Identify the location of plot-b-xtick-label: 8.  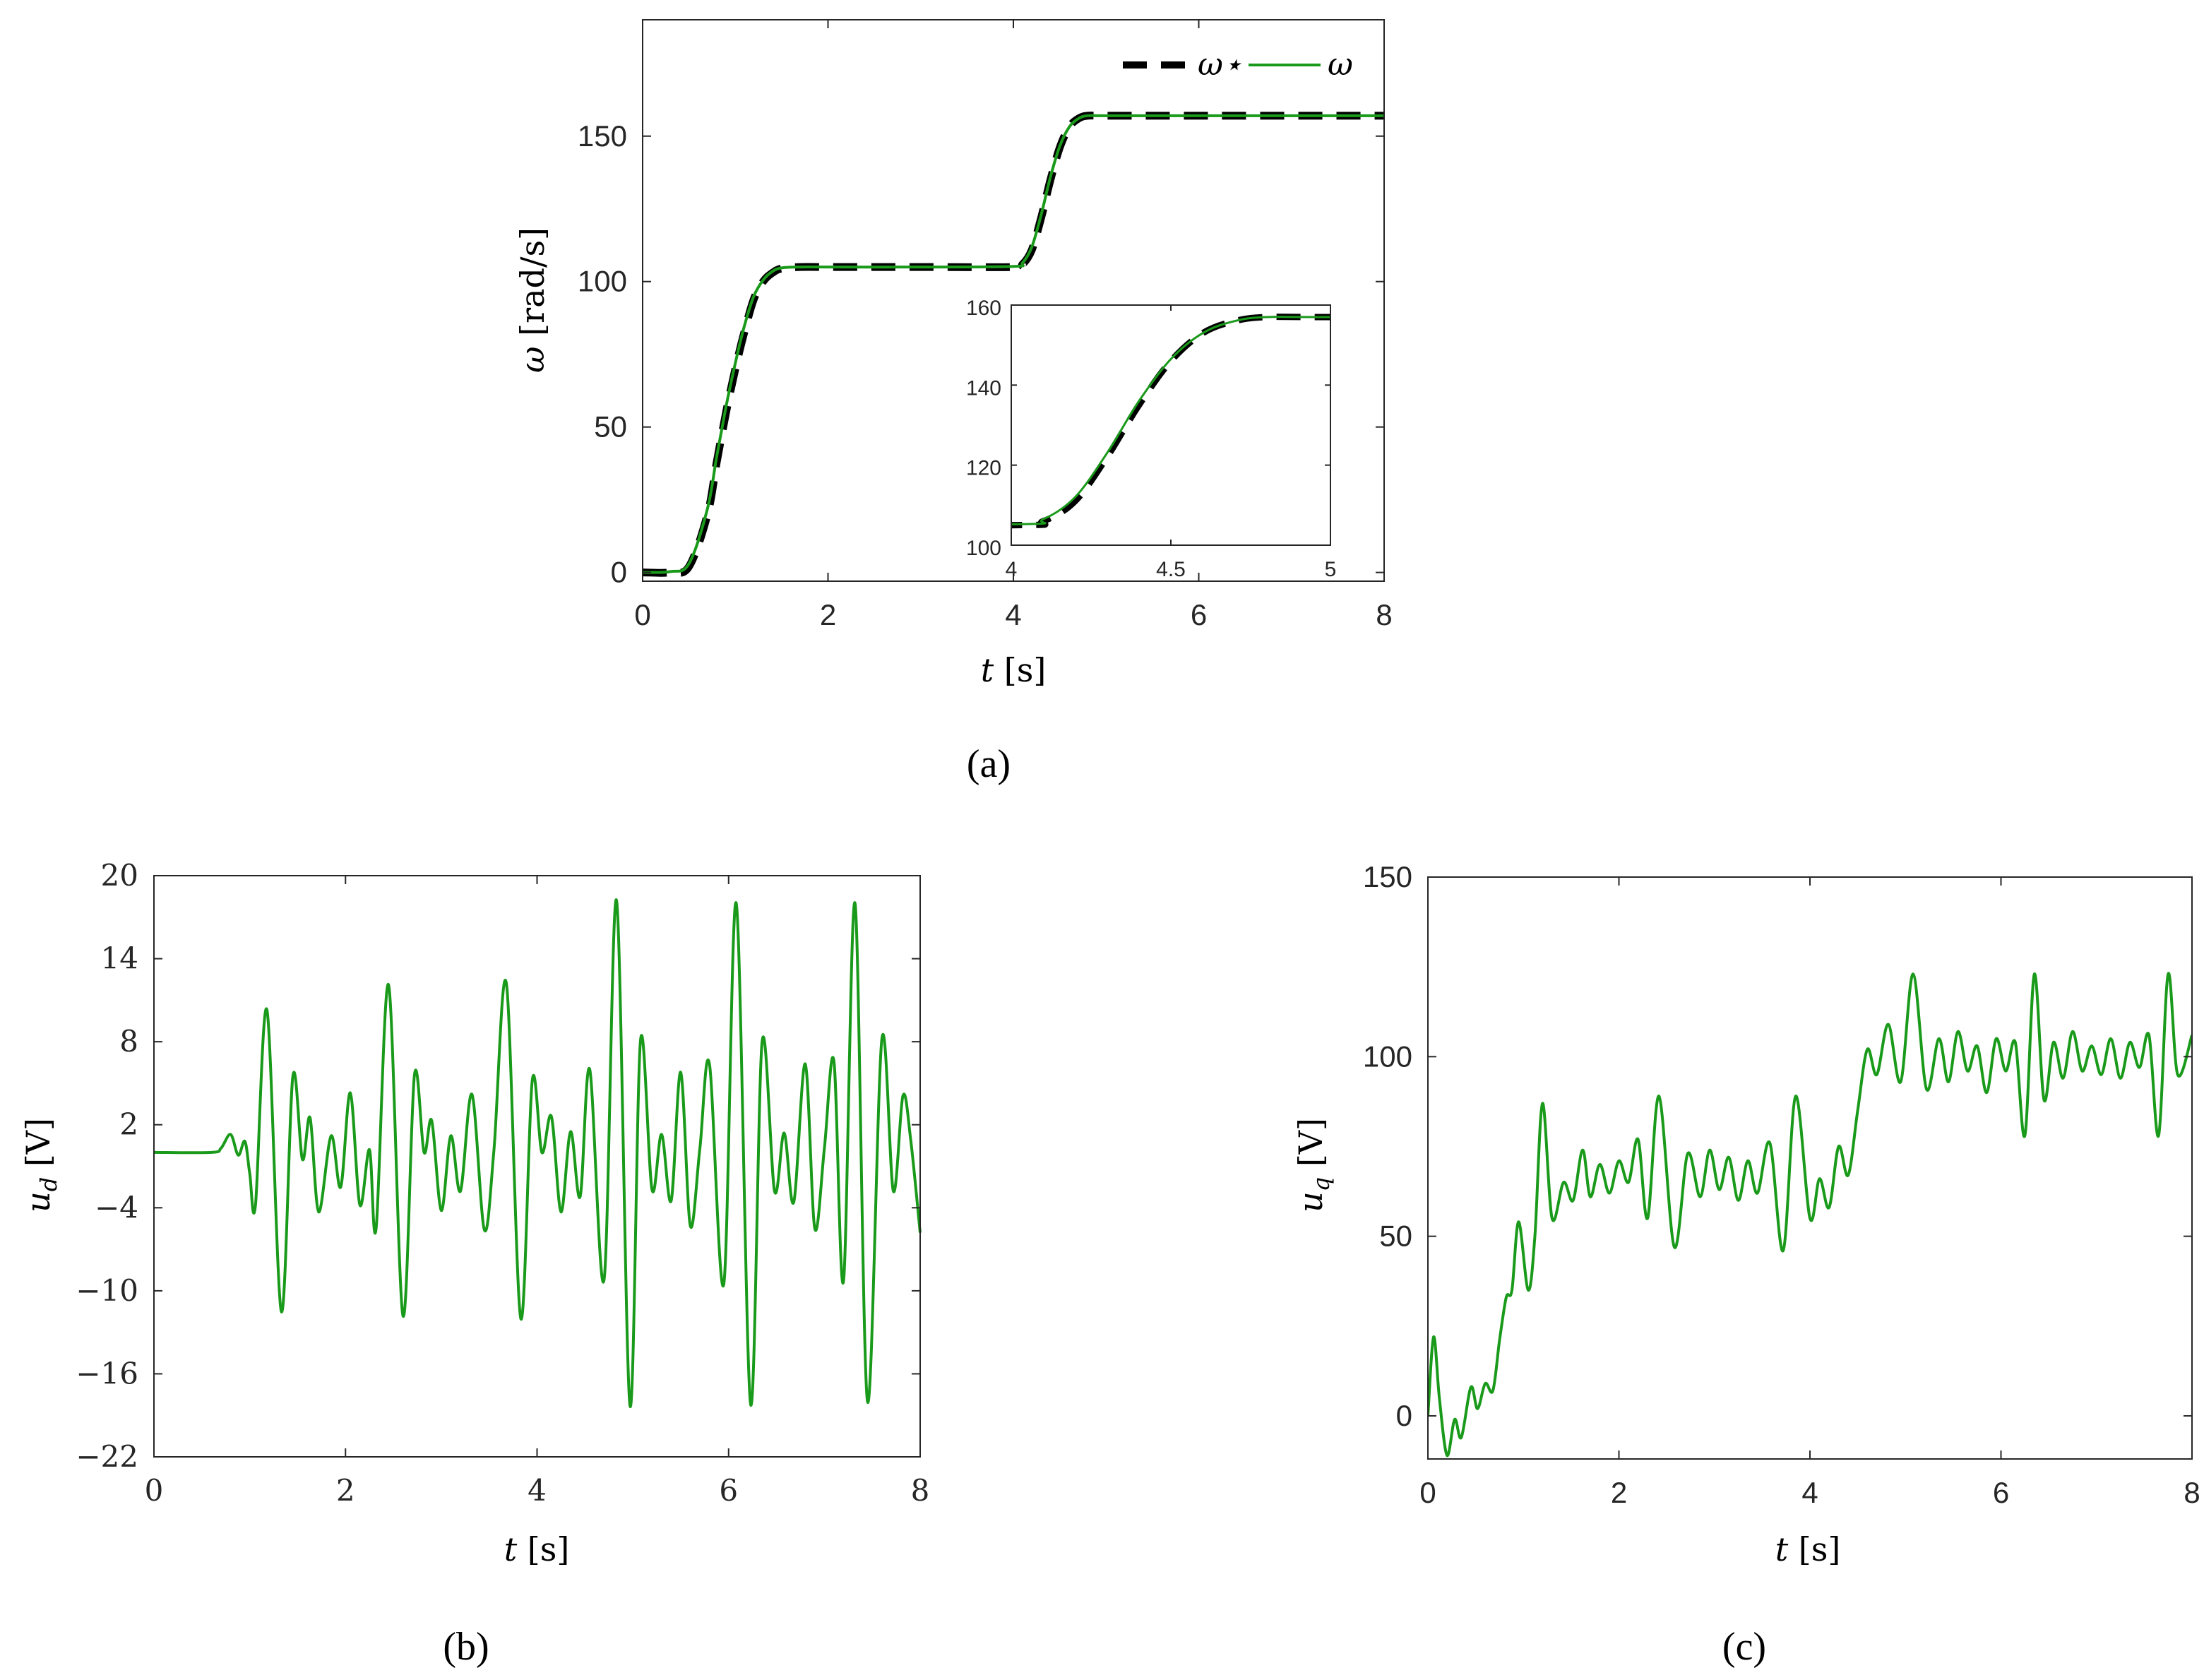
(920, 1490).